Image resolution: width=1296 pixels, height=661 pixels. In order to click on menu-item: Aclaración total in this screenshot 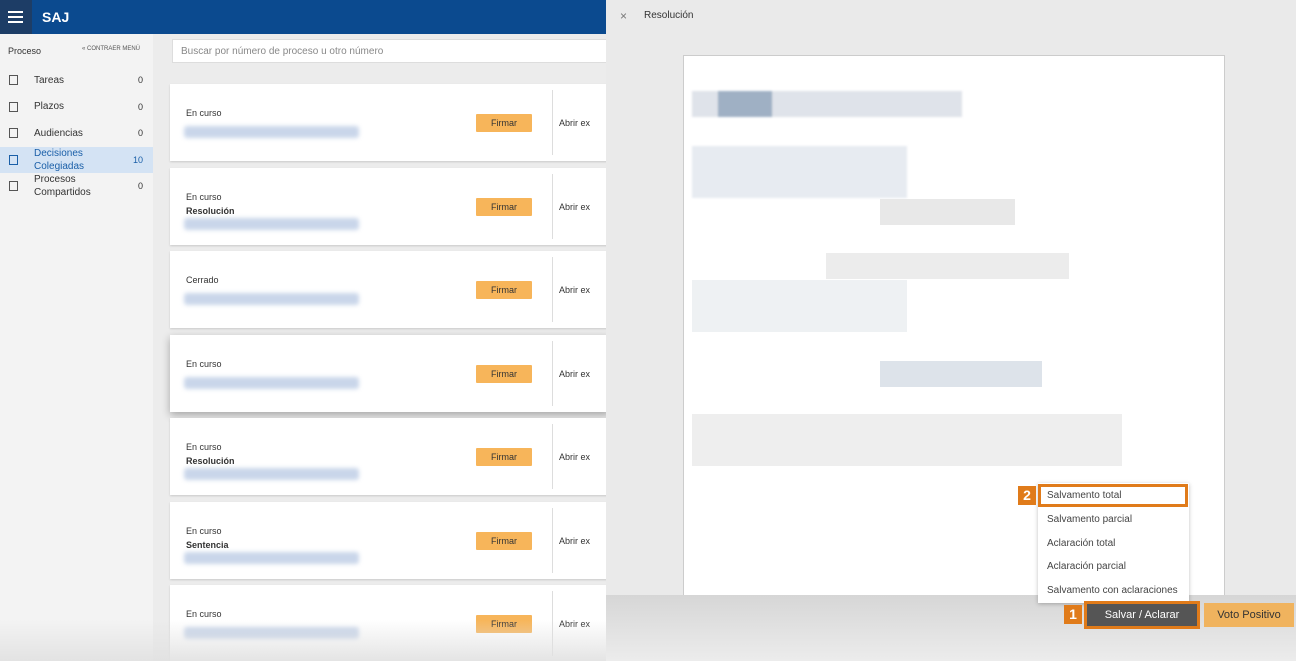, I will do `click(1081, 543)`.